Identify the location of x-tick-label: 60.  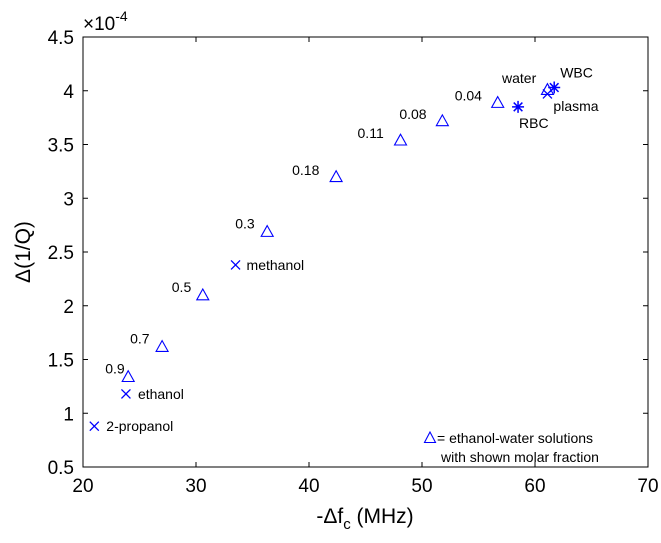
(534, 486).